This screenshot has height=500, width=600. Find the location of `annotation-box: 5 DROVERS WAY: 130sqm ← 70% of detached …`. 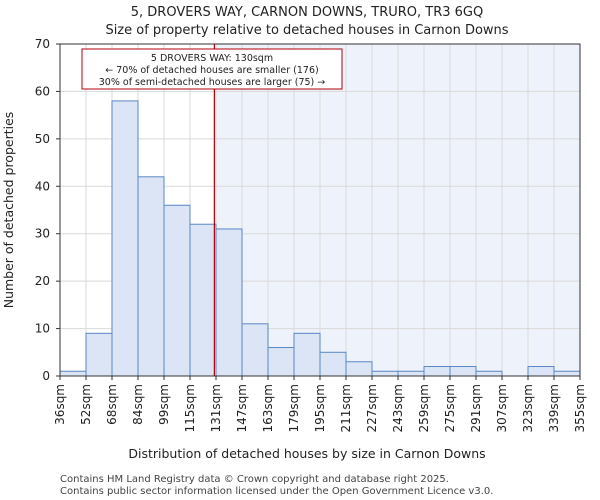

annotation-box: 5 DROVERS WAY: 130sqm ← 70% of detached … is located at coordinates (212, 69).